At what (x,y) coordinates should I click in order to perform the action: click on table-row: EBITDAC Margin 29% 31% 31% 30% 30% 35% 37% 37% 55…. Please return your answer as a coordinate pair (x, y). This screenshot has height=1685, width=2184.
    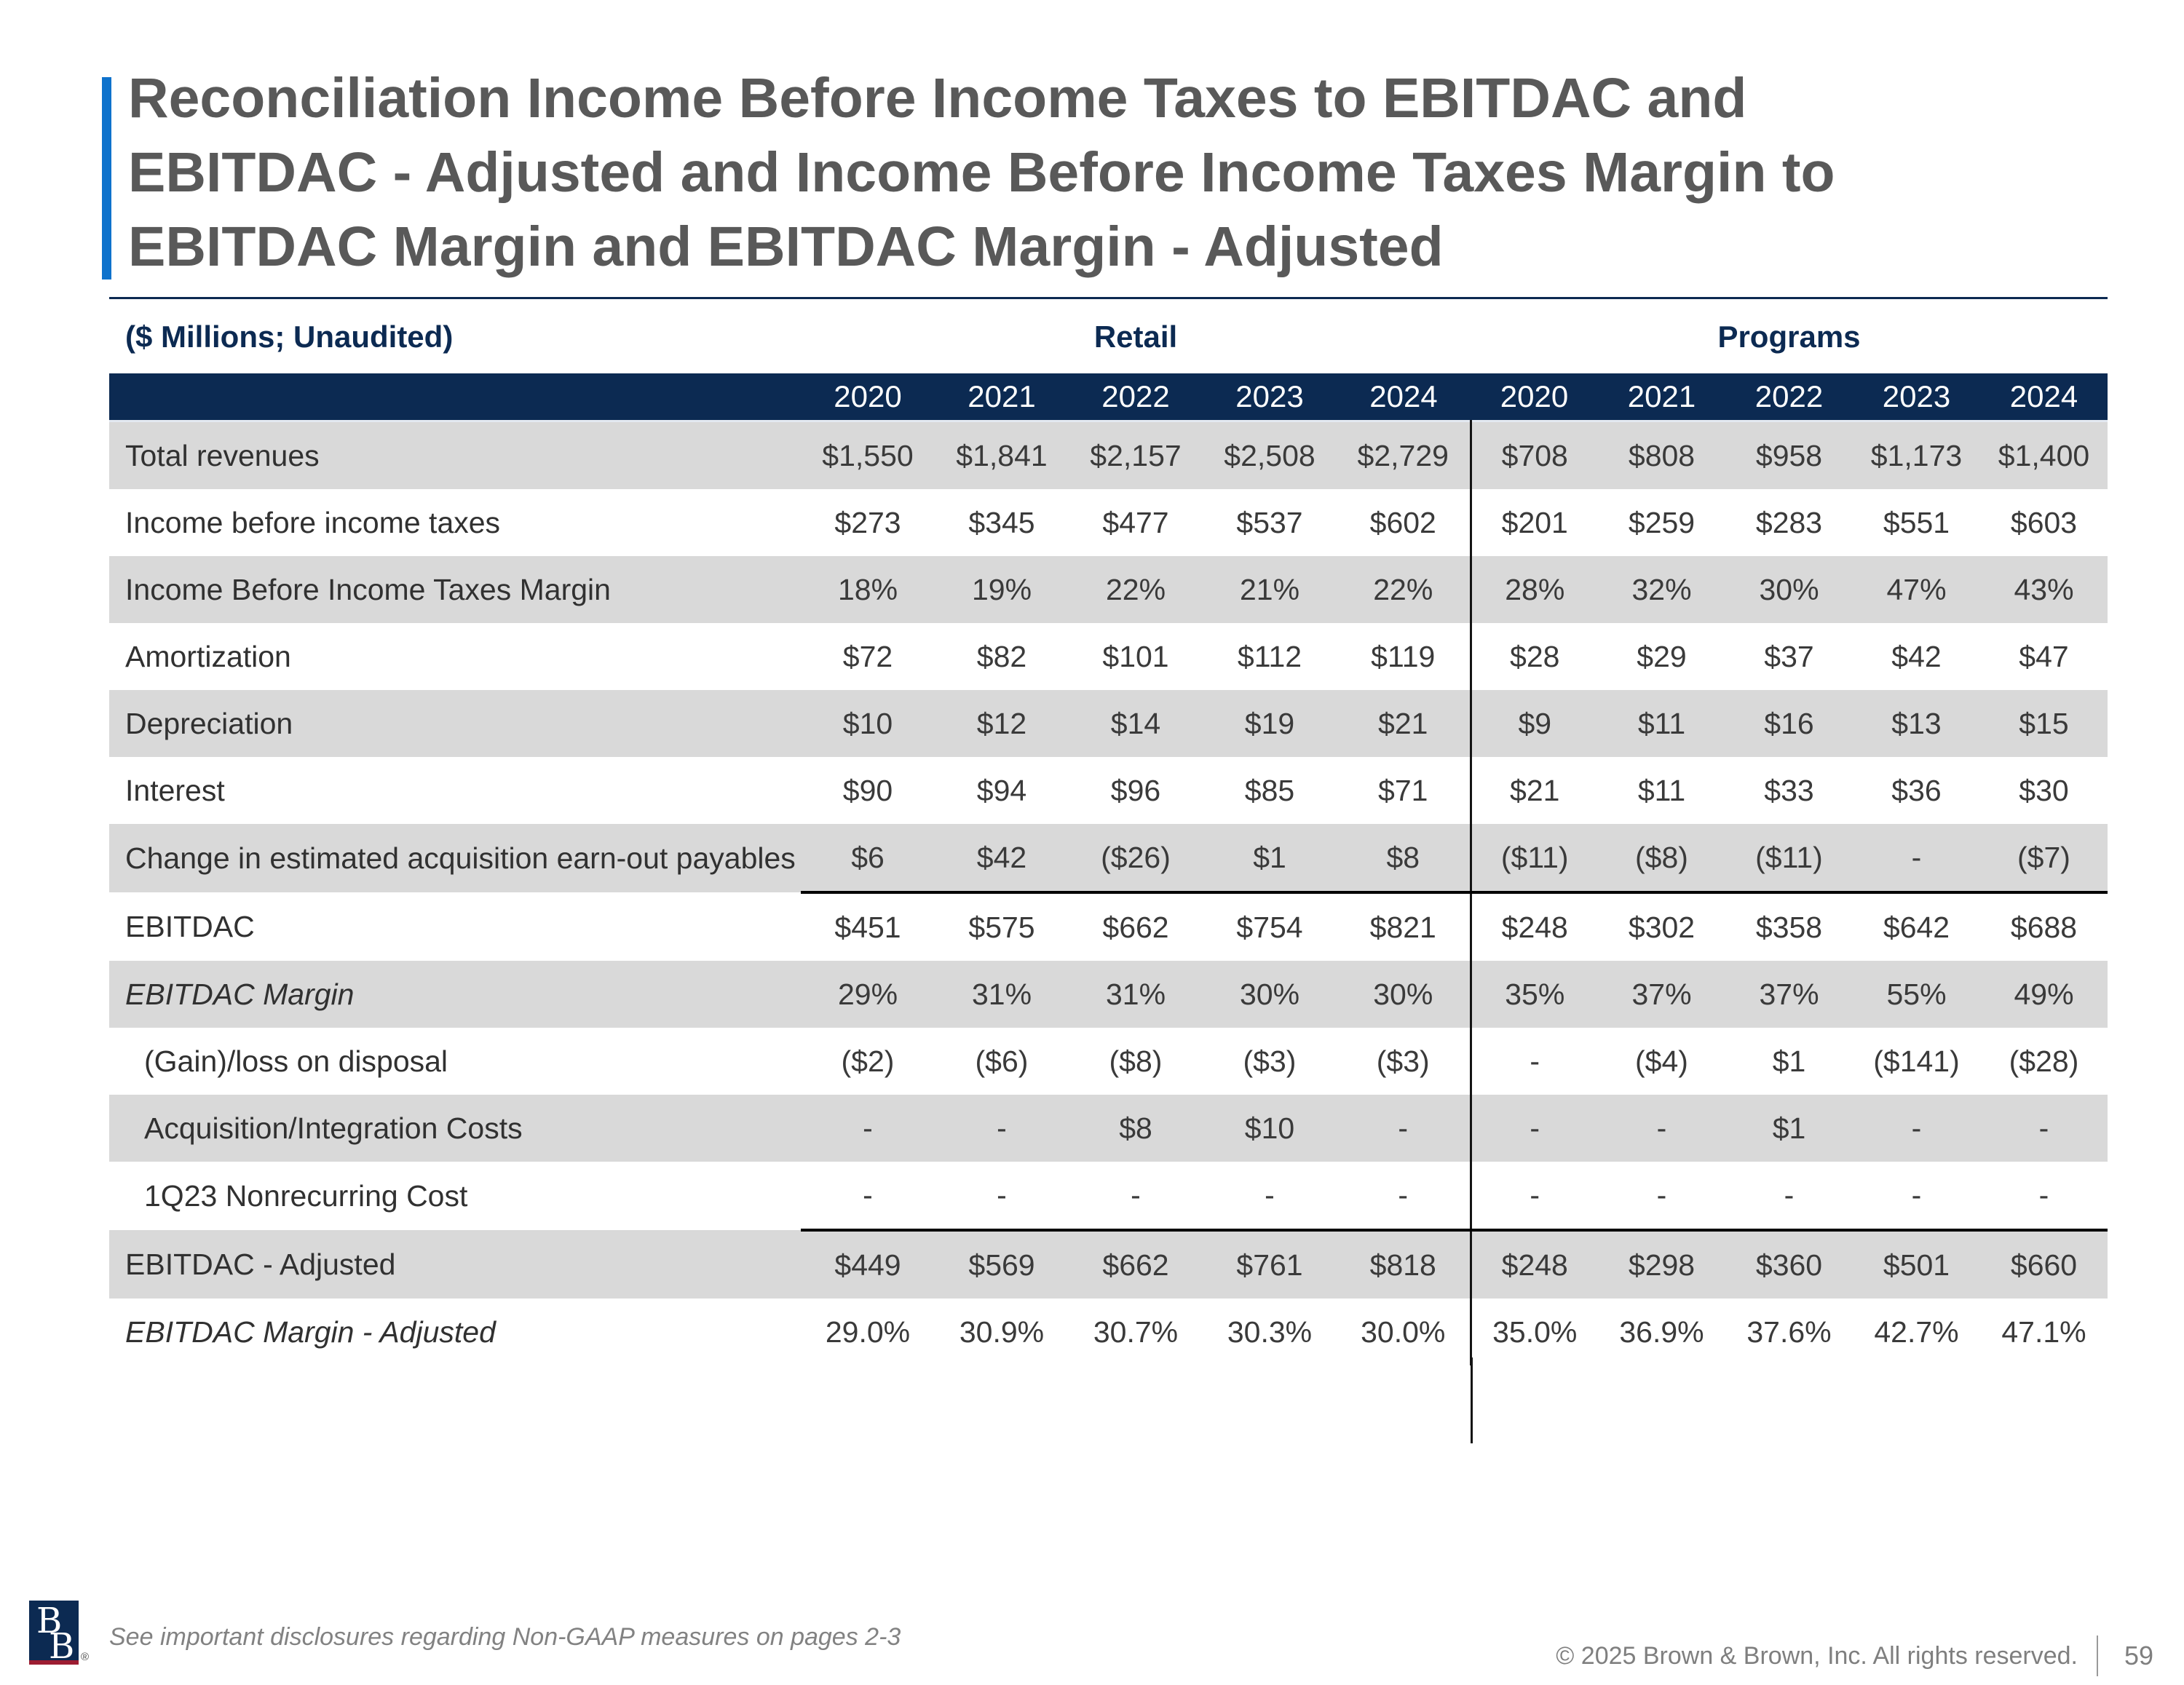
    Looking at the image, I should click on (1108, 994).